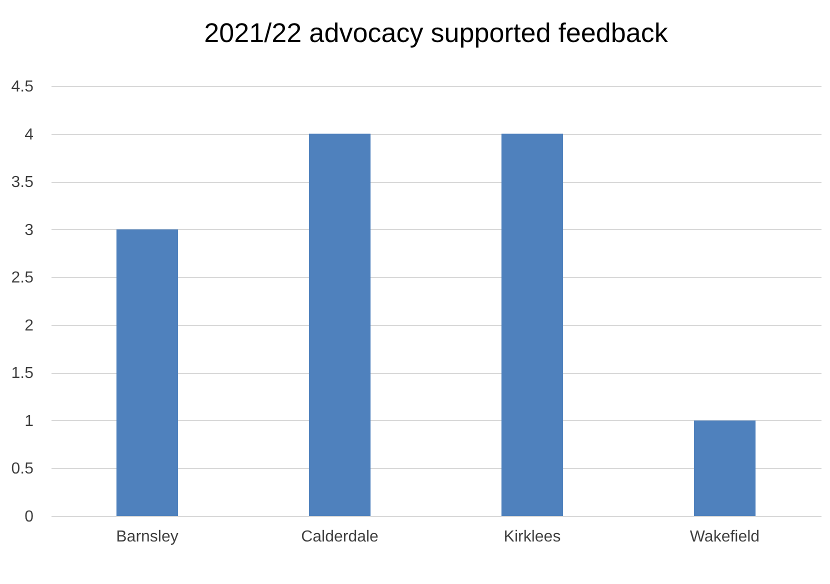 The height and width of the screenshot is (584, 830). What do you see at coordinates (29, 517) in the screenshot?
I see `y-tick-label: 0` at bounding box center [29, 517].